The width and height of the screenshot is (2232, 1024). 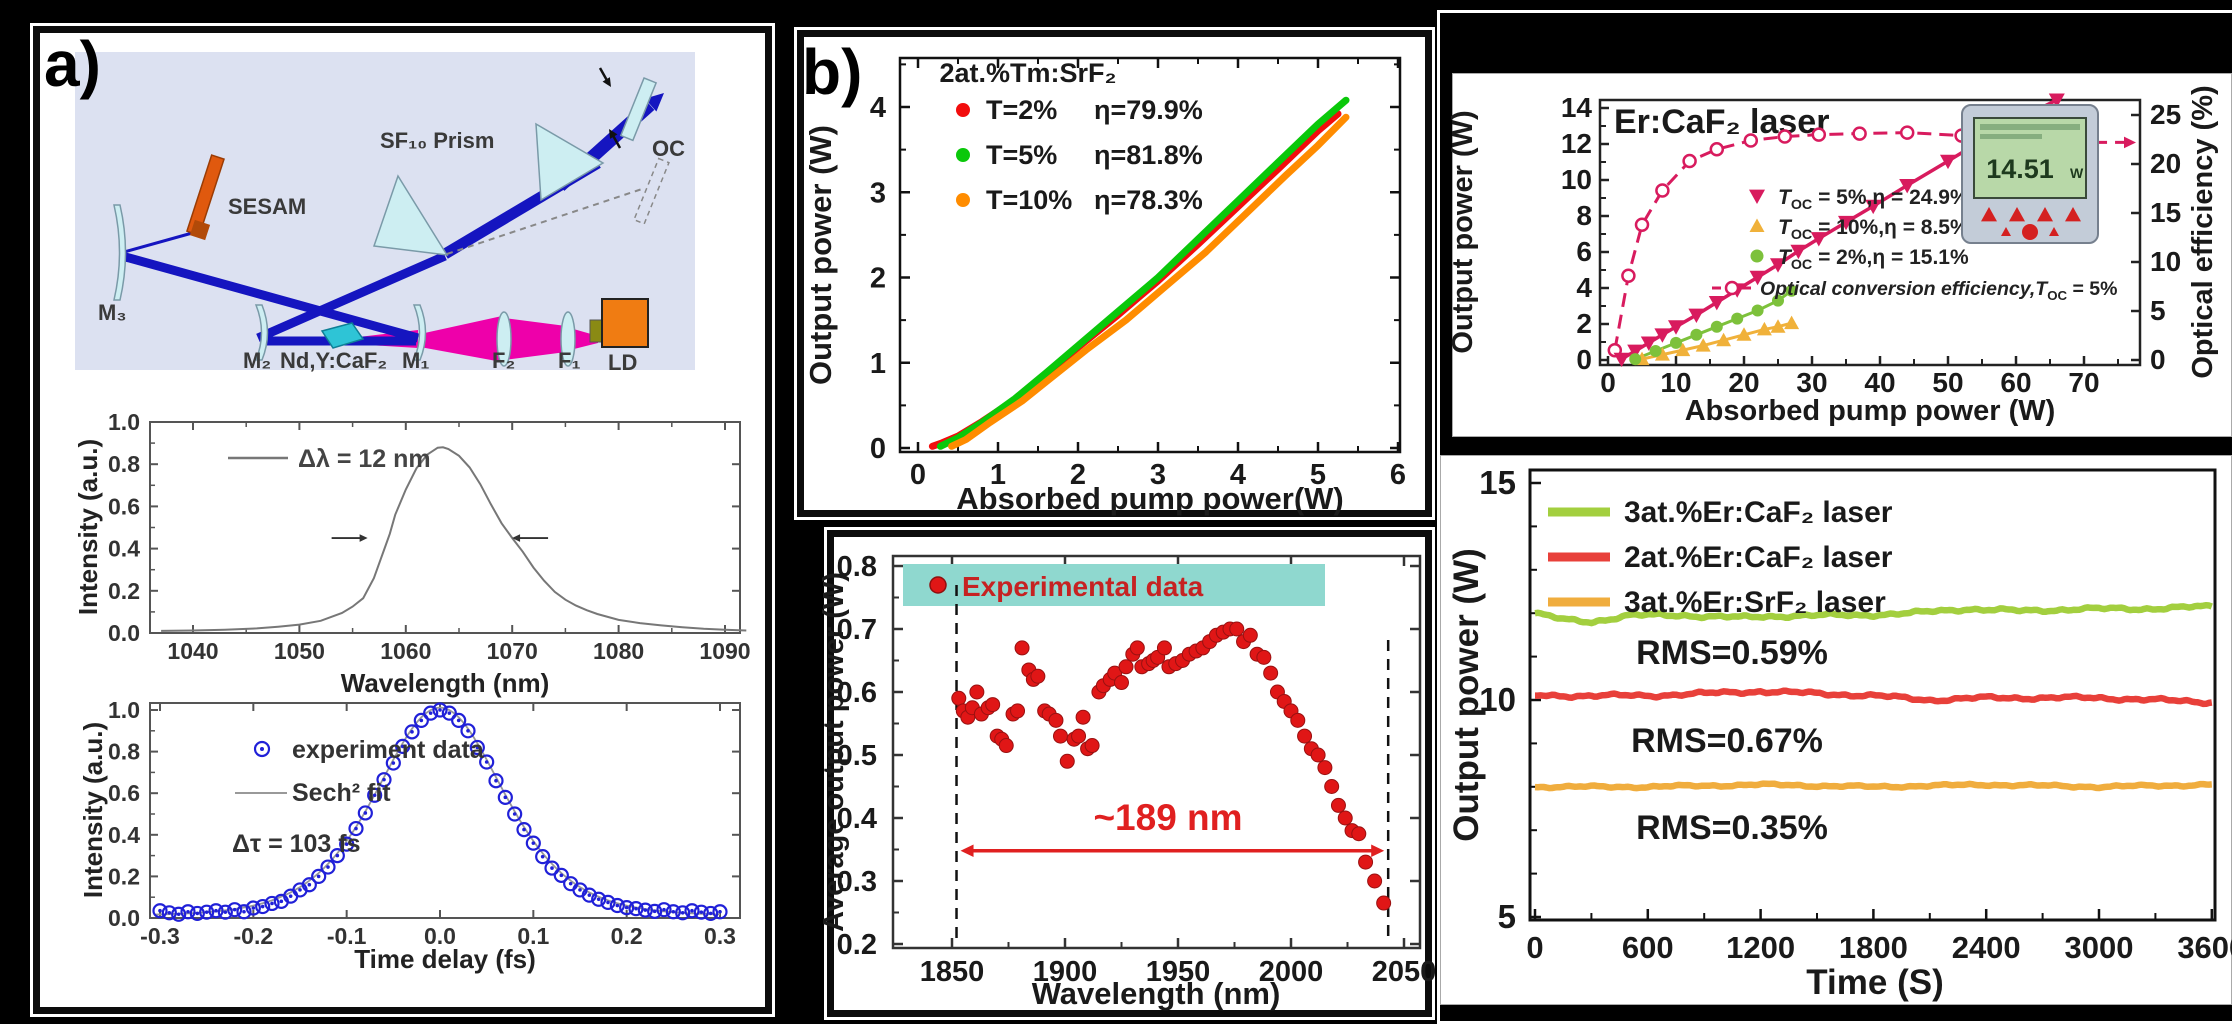 I want to click on svg-text: 8, so click(x=1584, y=215).